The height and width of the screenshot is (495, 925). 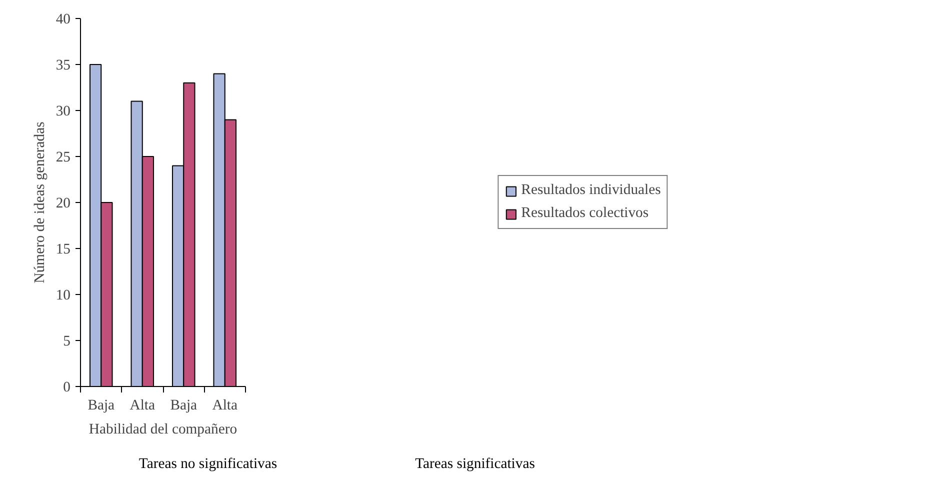 I want to click on x-axis-title: Habilidad del compañero, so click(x=163, y=430).